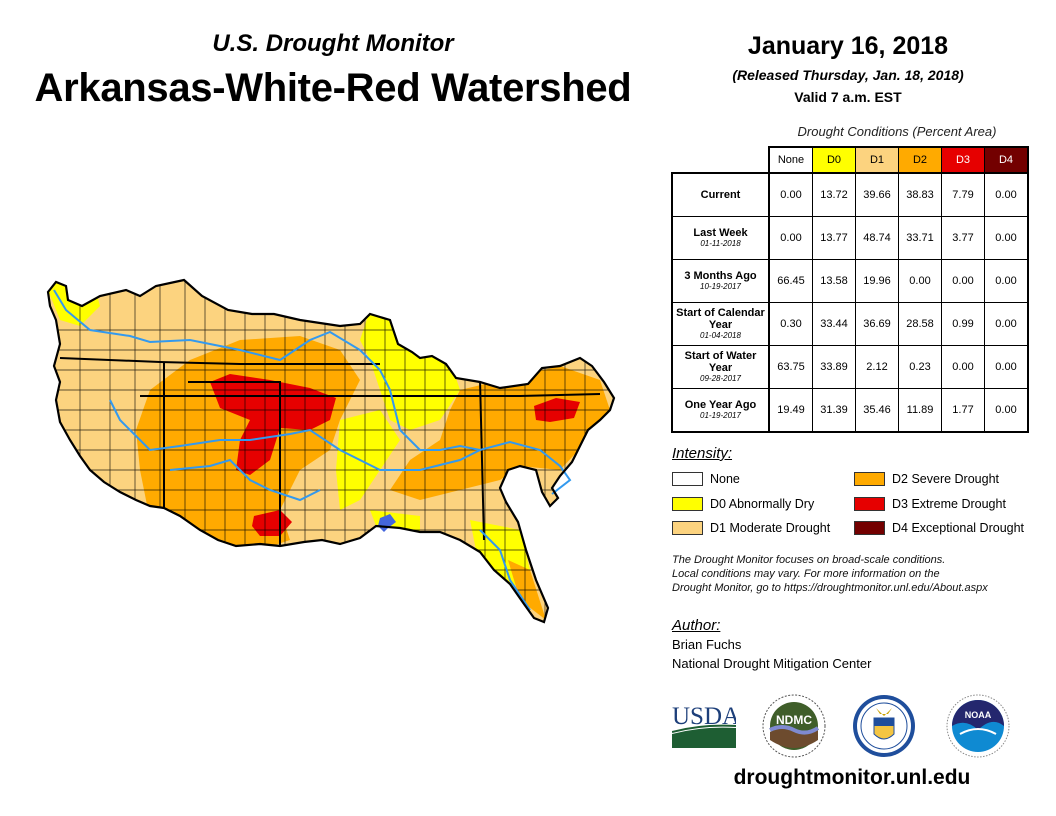 This screenshot has height=816, width=1056. What do you see at coordinates (790, 367) in the screenshot?
I see `cell-none: 63.75` at bounding box center [790, 367].